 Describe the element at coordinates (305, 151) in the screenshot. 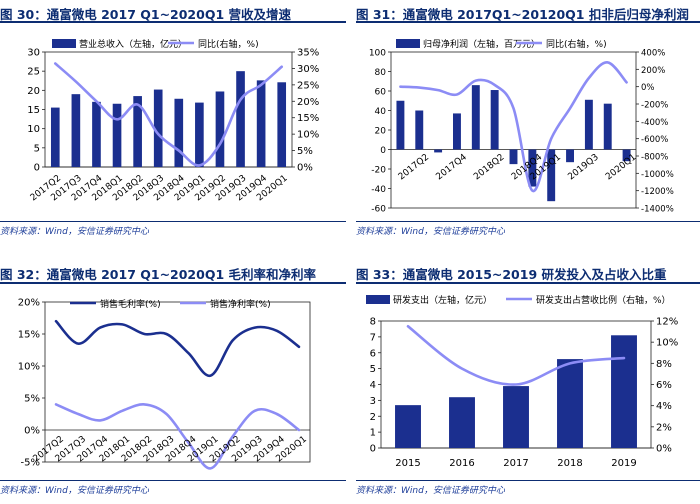

I see `y-right-tick-label: 5%` at that location.